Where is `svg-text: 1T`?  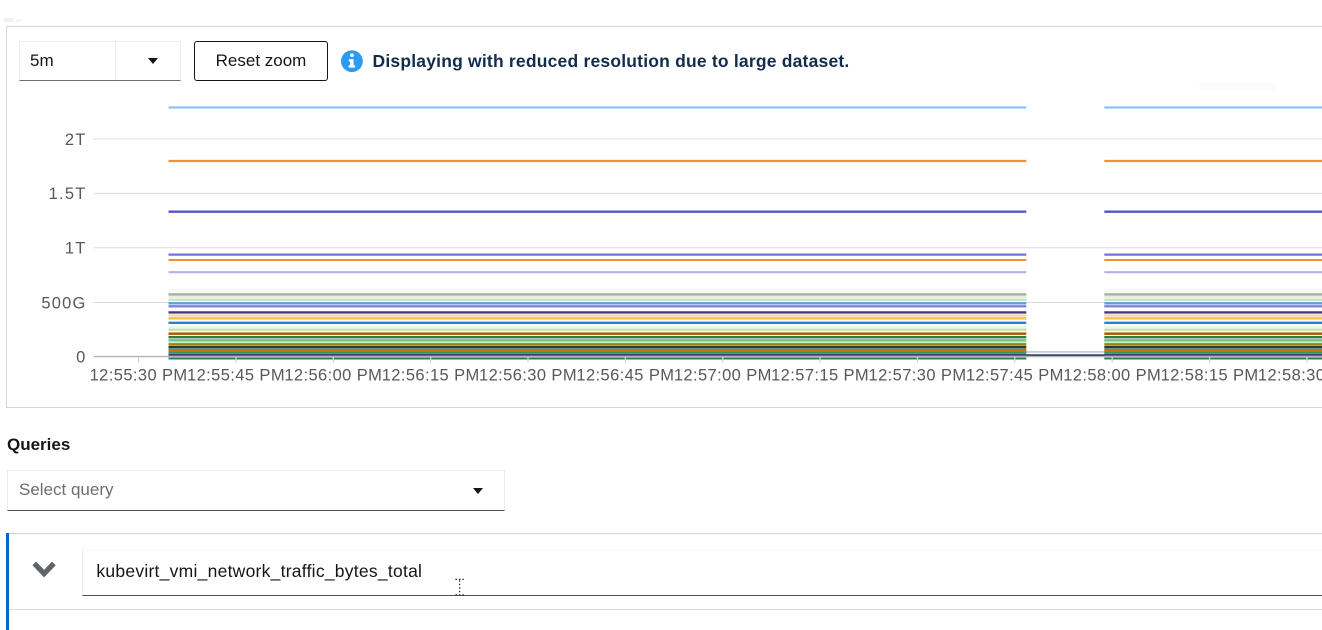 svg-text: 1T is located at coordinates (76, 249).